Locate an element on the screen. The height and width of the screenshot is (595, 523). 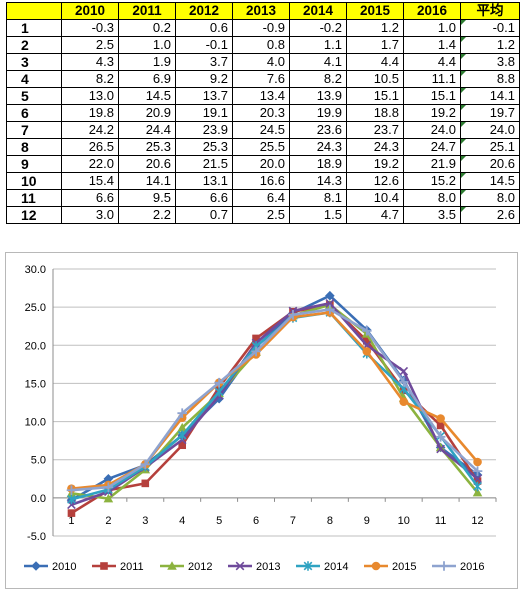
table-header-year: 2015 is located at coordinates (375, 11).